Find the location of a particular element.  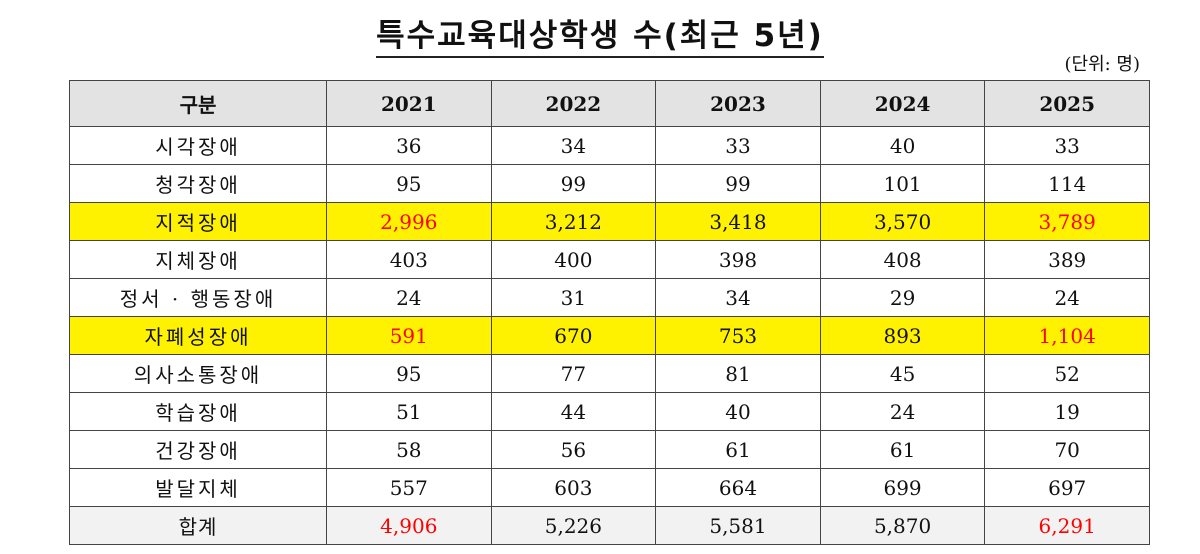

table-total-row: 합계 4,906 5,226 5,581 5,870 6,291 is located at coordinates (609, 525).